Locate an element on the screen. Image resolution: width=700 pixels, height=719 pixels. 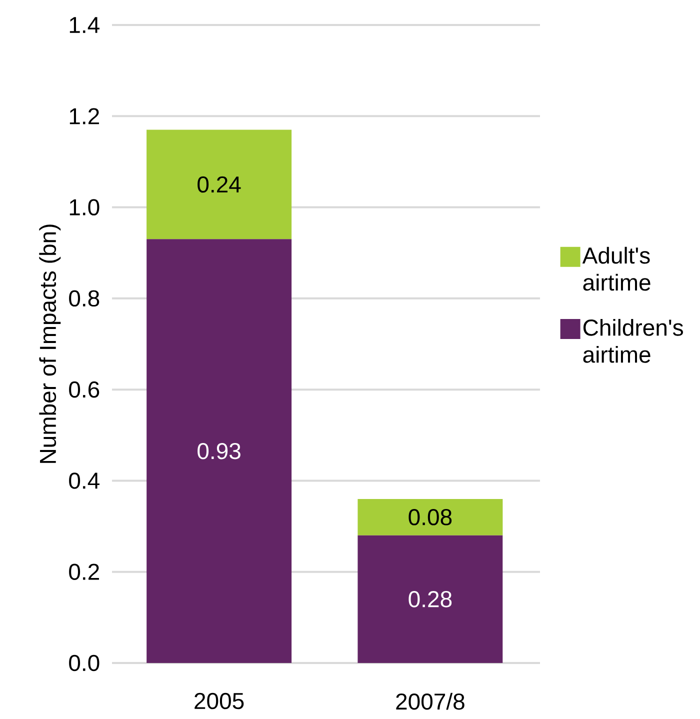
legend-label: Children's airtime is located at coordinates (633, 340).